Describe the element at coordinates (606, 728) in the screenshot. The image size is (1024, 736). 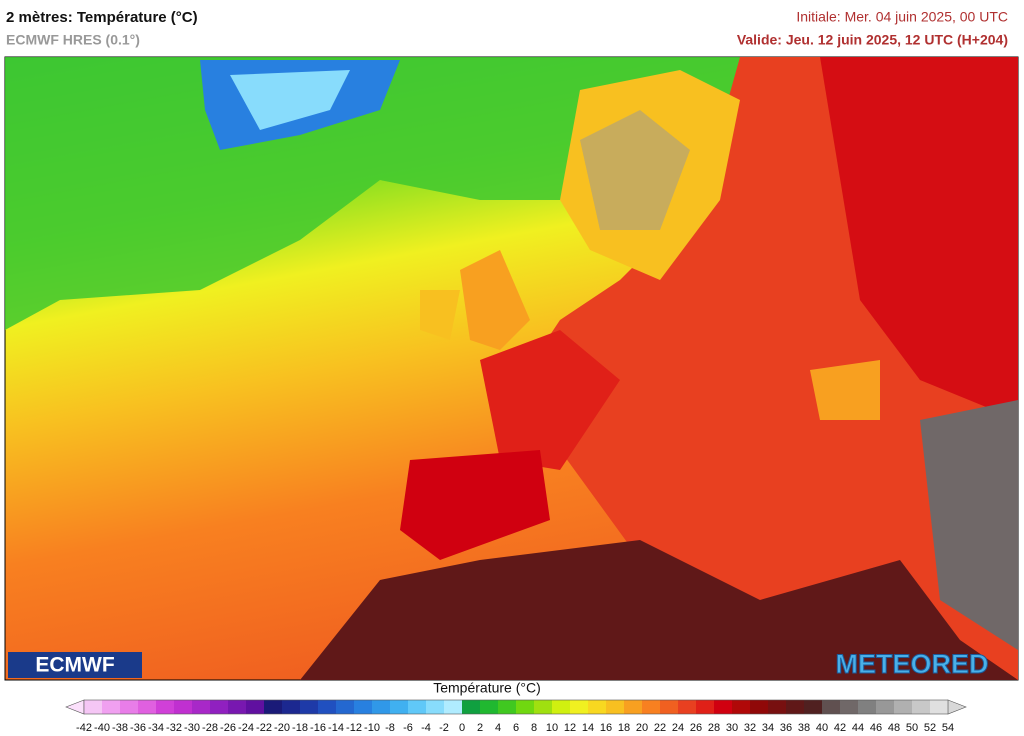
I see `colorbar-tick-label: 16` at that location.